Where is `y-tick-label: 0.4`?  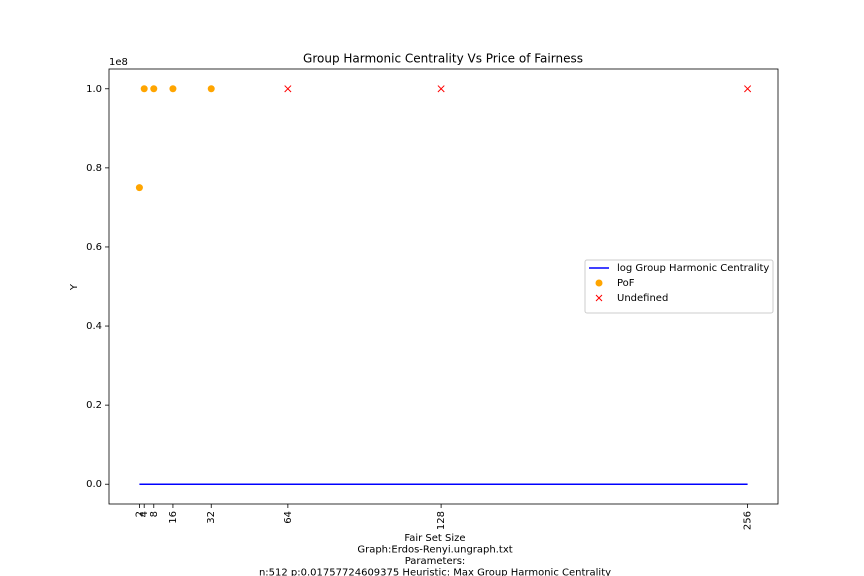 y-tick-label: 0.4 is located at coordinates (94, 326).